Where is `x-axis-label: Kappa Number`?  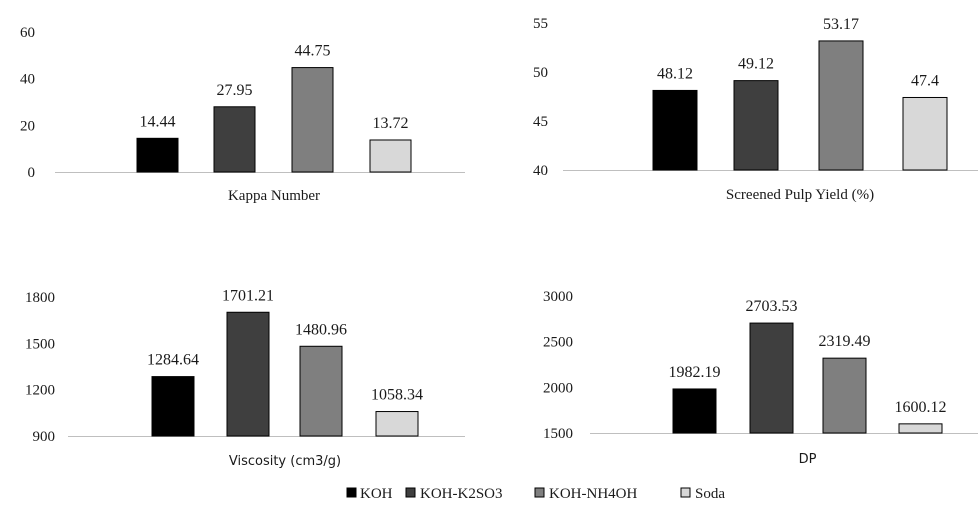 x-axis-label: Kappa Number is located at coordinates (274, 196).